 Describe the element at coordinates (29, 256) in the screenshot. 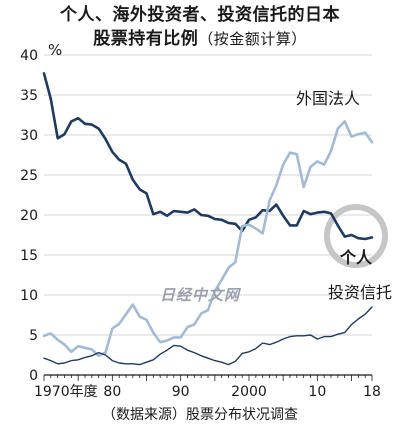

I see `y-tick-label: 15` at that location.